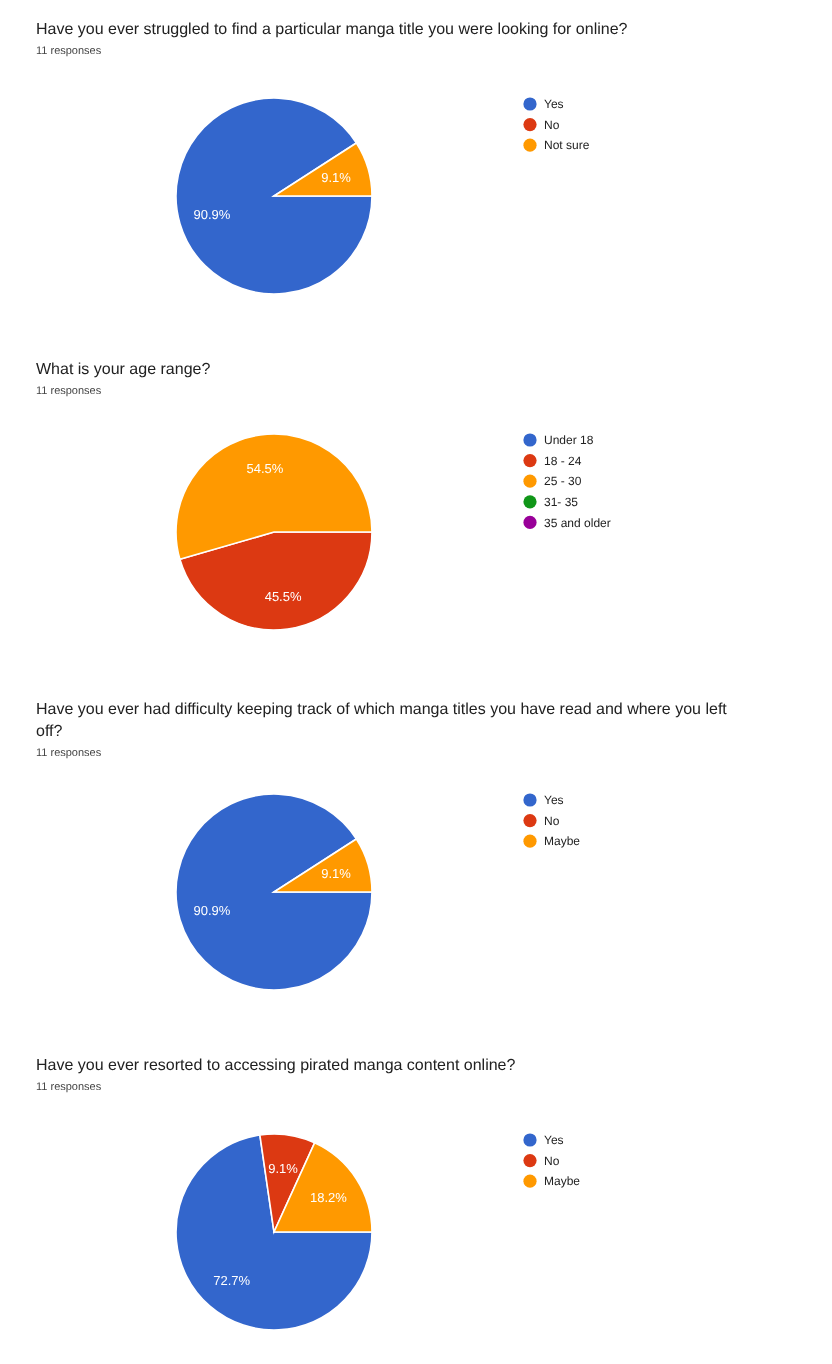  Describe the element at coordinates (124, 369) in the screenshot. I see `chart-title: What is your age range?` at that location.